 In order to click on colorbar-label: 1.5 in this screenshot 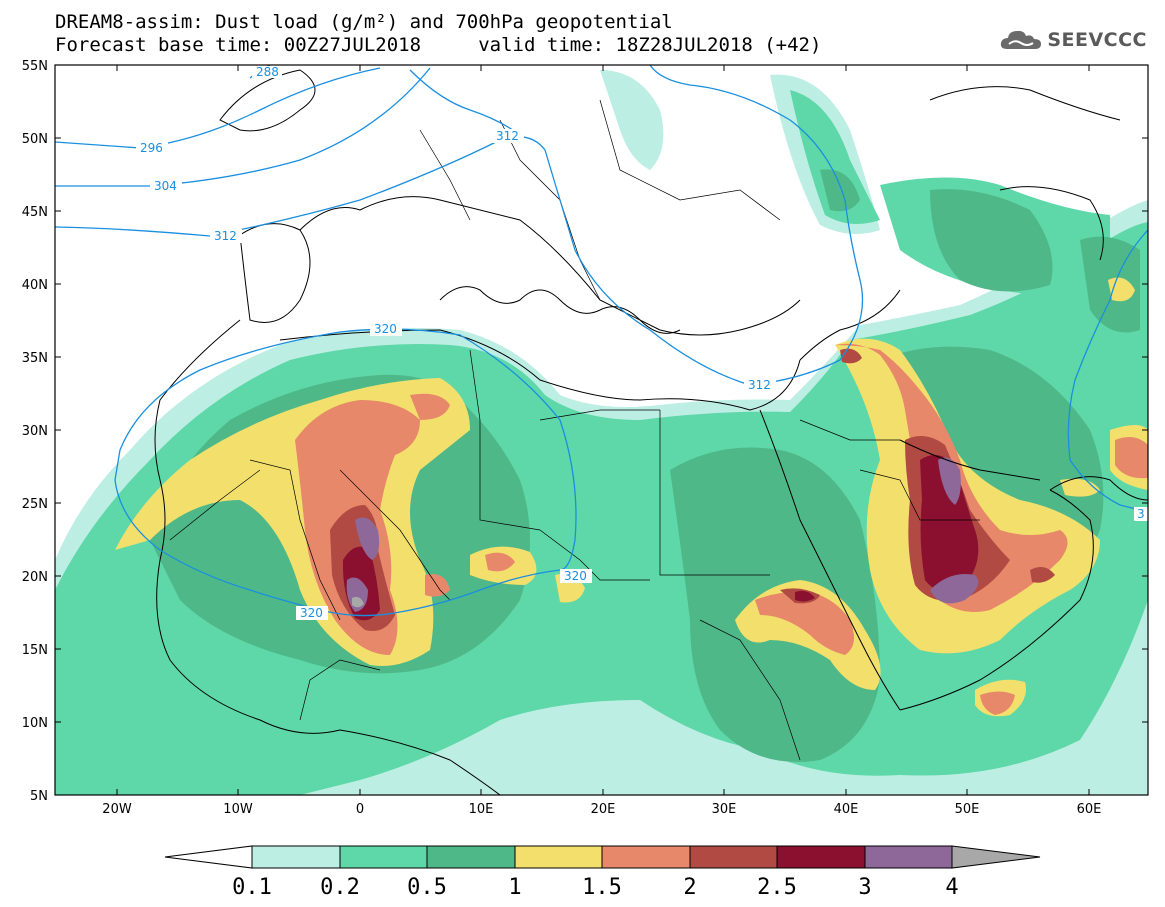, I will do `click(602, 887)`.